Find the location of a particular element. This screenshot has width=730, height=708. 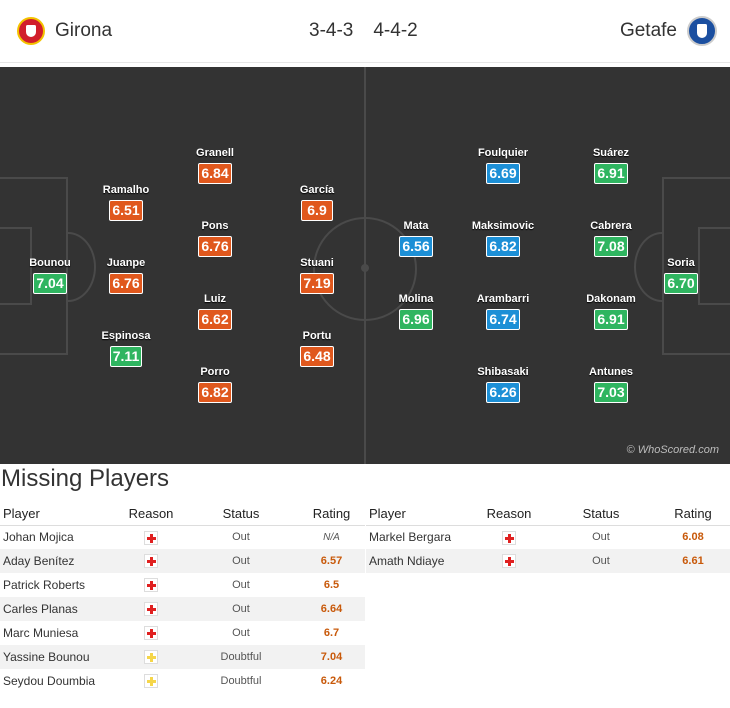

home-player: Portu 6.48 is located at coordinates (317, 348).